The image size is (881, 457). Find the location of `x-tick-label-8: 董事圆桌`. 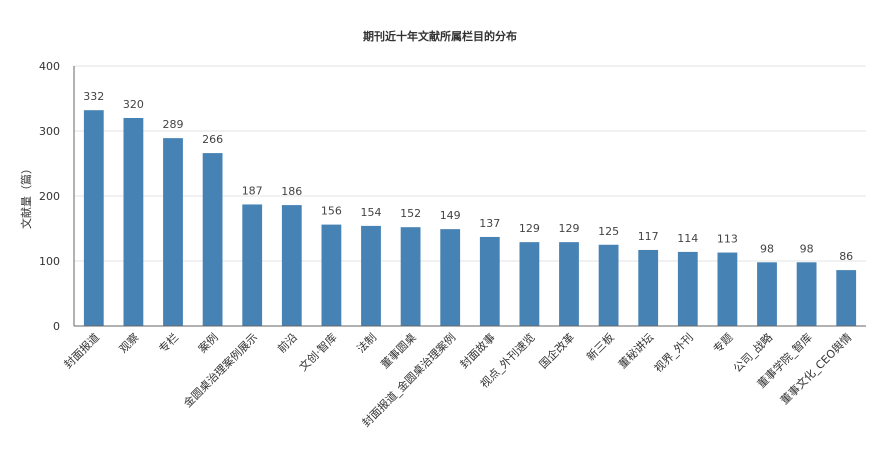

x-tick-label-8: 董事圆桌 is located at coordinates (398, 351).